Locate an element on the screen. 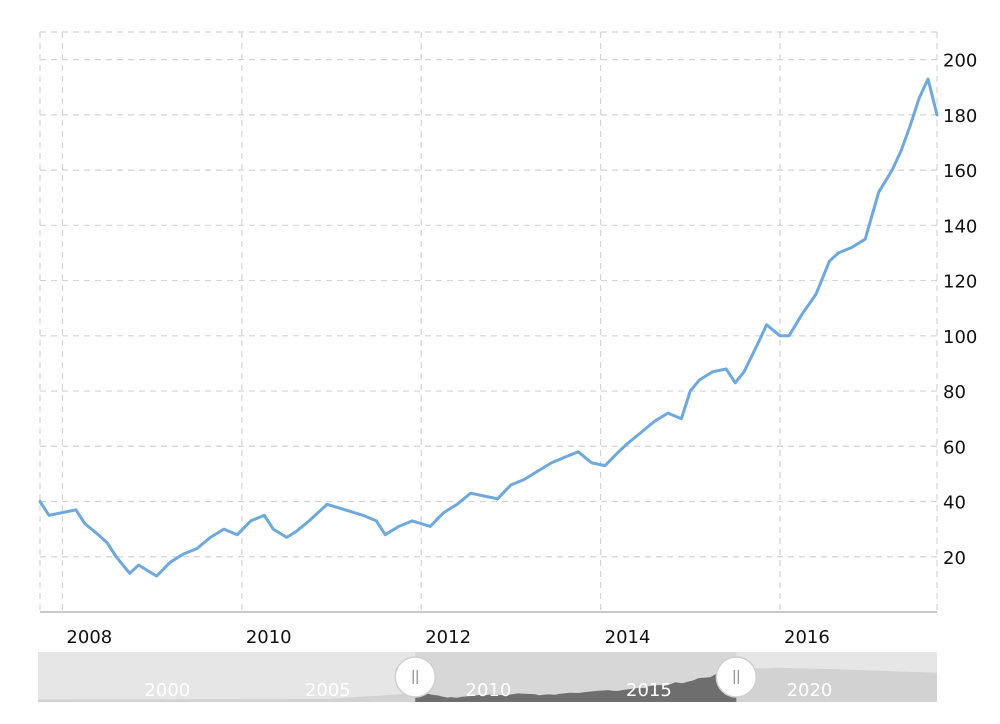  y-tick-label: 120 is located at coordinates (960, 282).